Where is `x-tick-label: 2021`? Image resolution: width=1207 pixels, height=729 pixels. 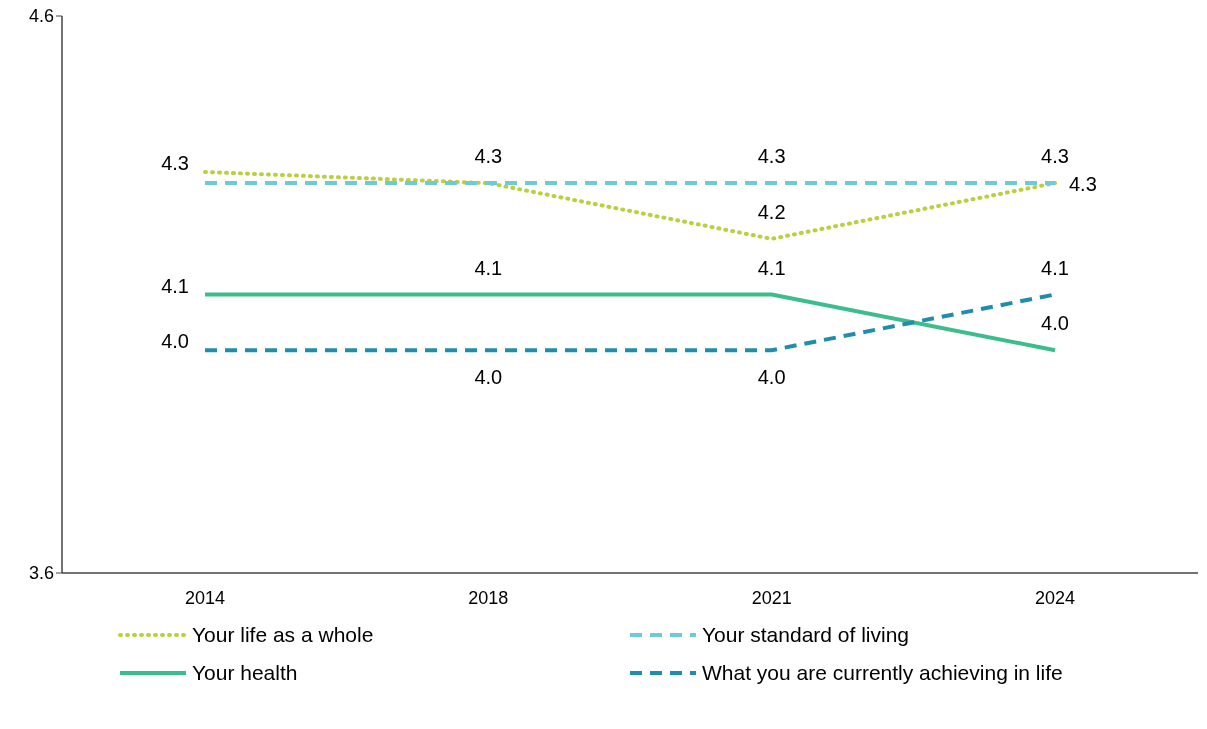 x-tick-label: 2021 is located at coordinates (771, 597).